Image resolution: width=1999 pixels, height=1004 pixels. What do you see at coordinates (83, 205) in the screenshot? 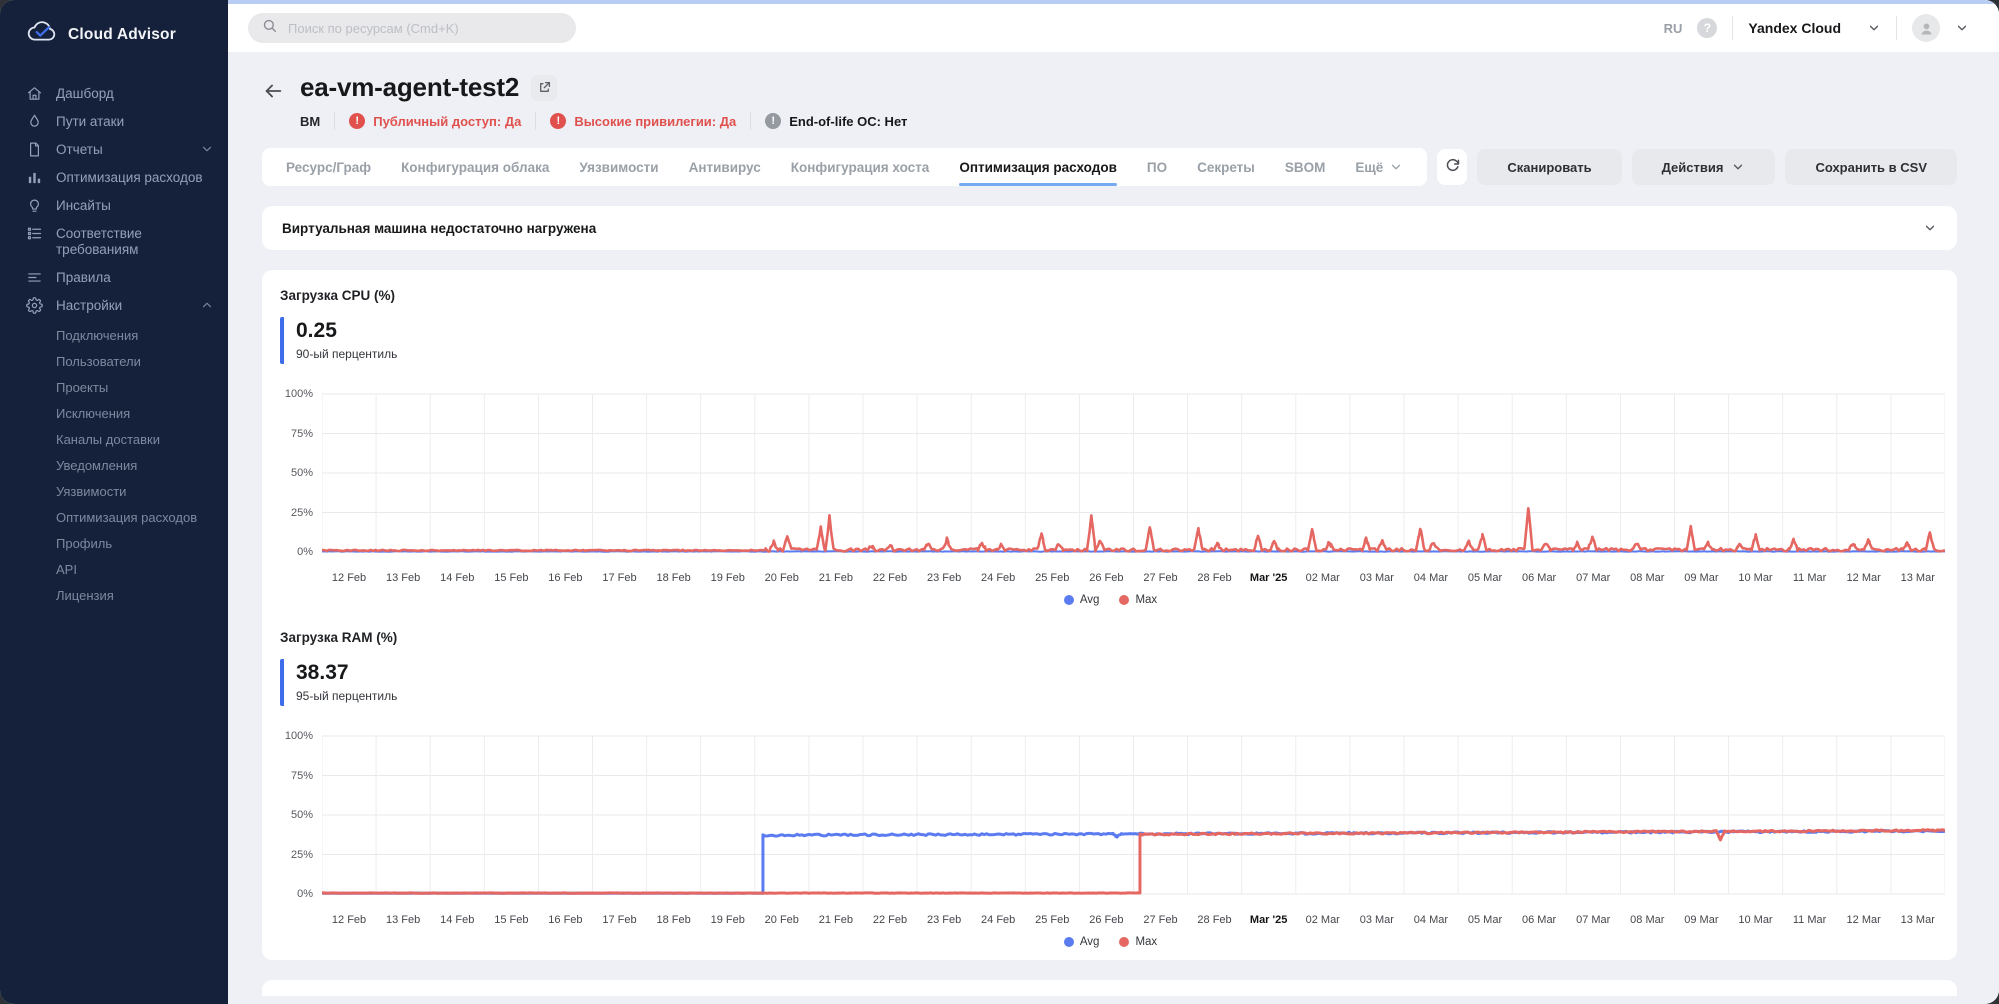
I see `sidebar-item-label: Инсайты` at bounding box center [83, 205].